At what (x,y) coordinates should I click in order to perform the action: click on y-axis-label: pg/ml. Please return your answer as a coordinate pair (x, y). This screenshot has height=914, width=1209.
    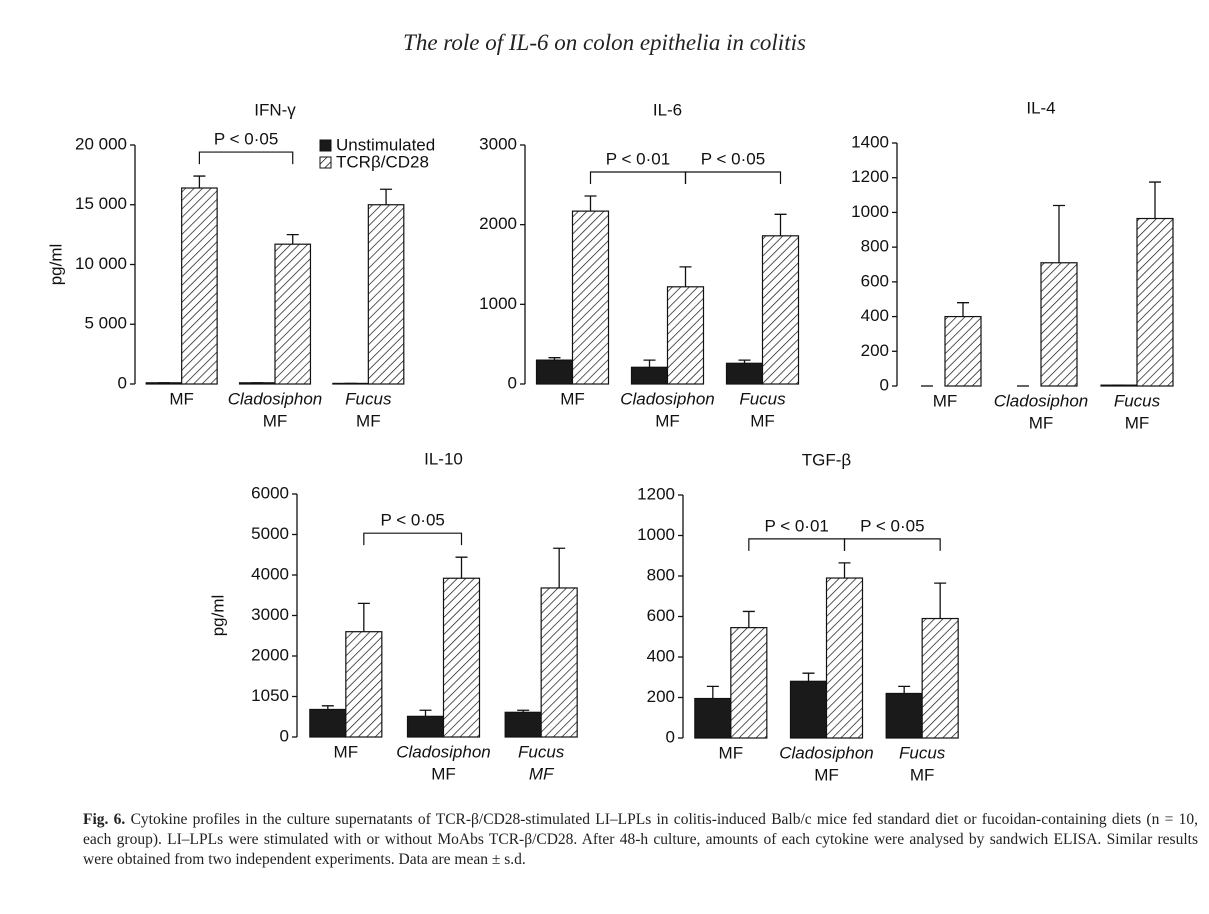
    Looking at the image, I should click on (55, 265).